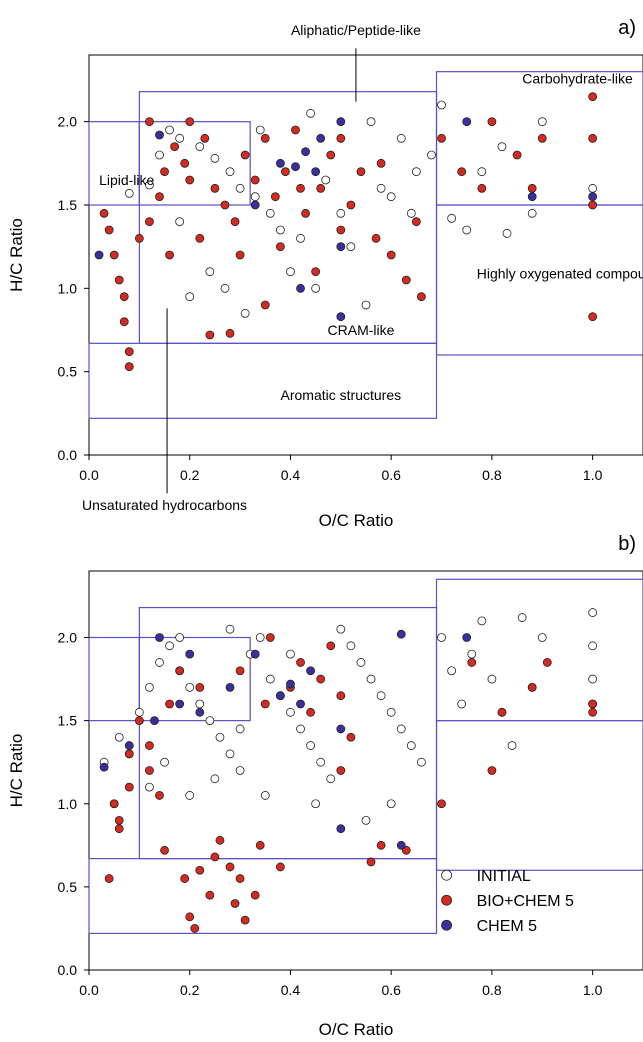 The width and height of the screenshot is (643, 1042). I want to click on y-tick-label: 1.0, so click(68, 288).